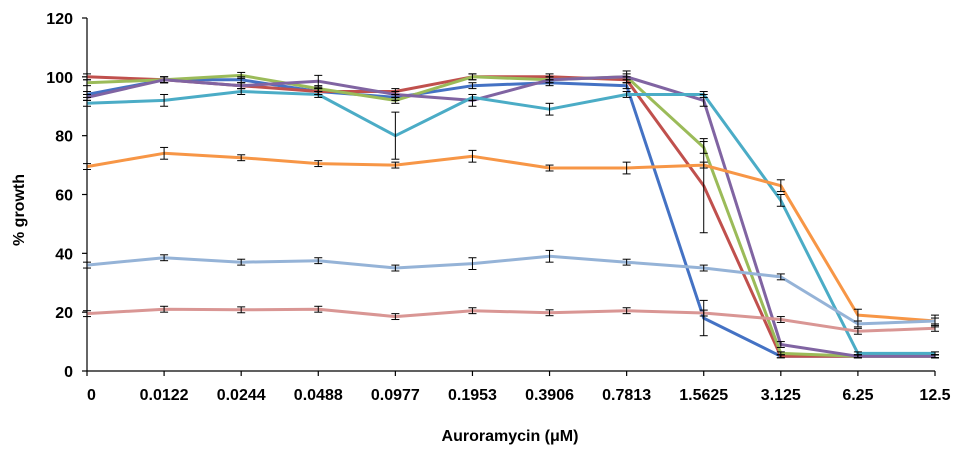  What do you see at coordinates (703, 395) in the screenshot?
I see `x-tick-label: 1.5625` at bounding box center [703, 395].